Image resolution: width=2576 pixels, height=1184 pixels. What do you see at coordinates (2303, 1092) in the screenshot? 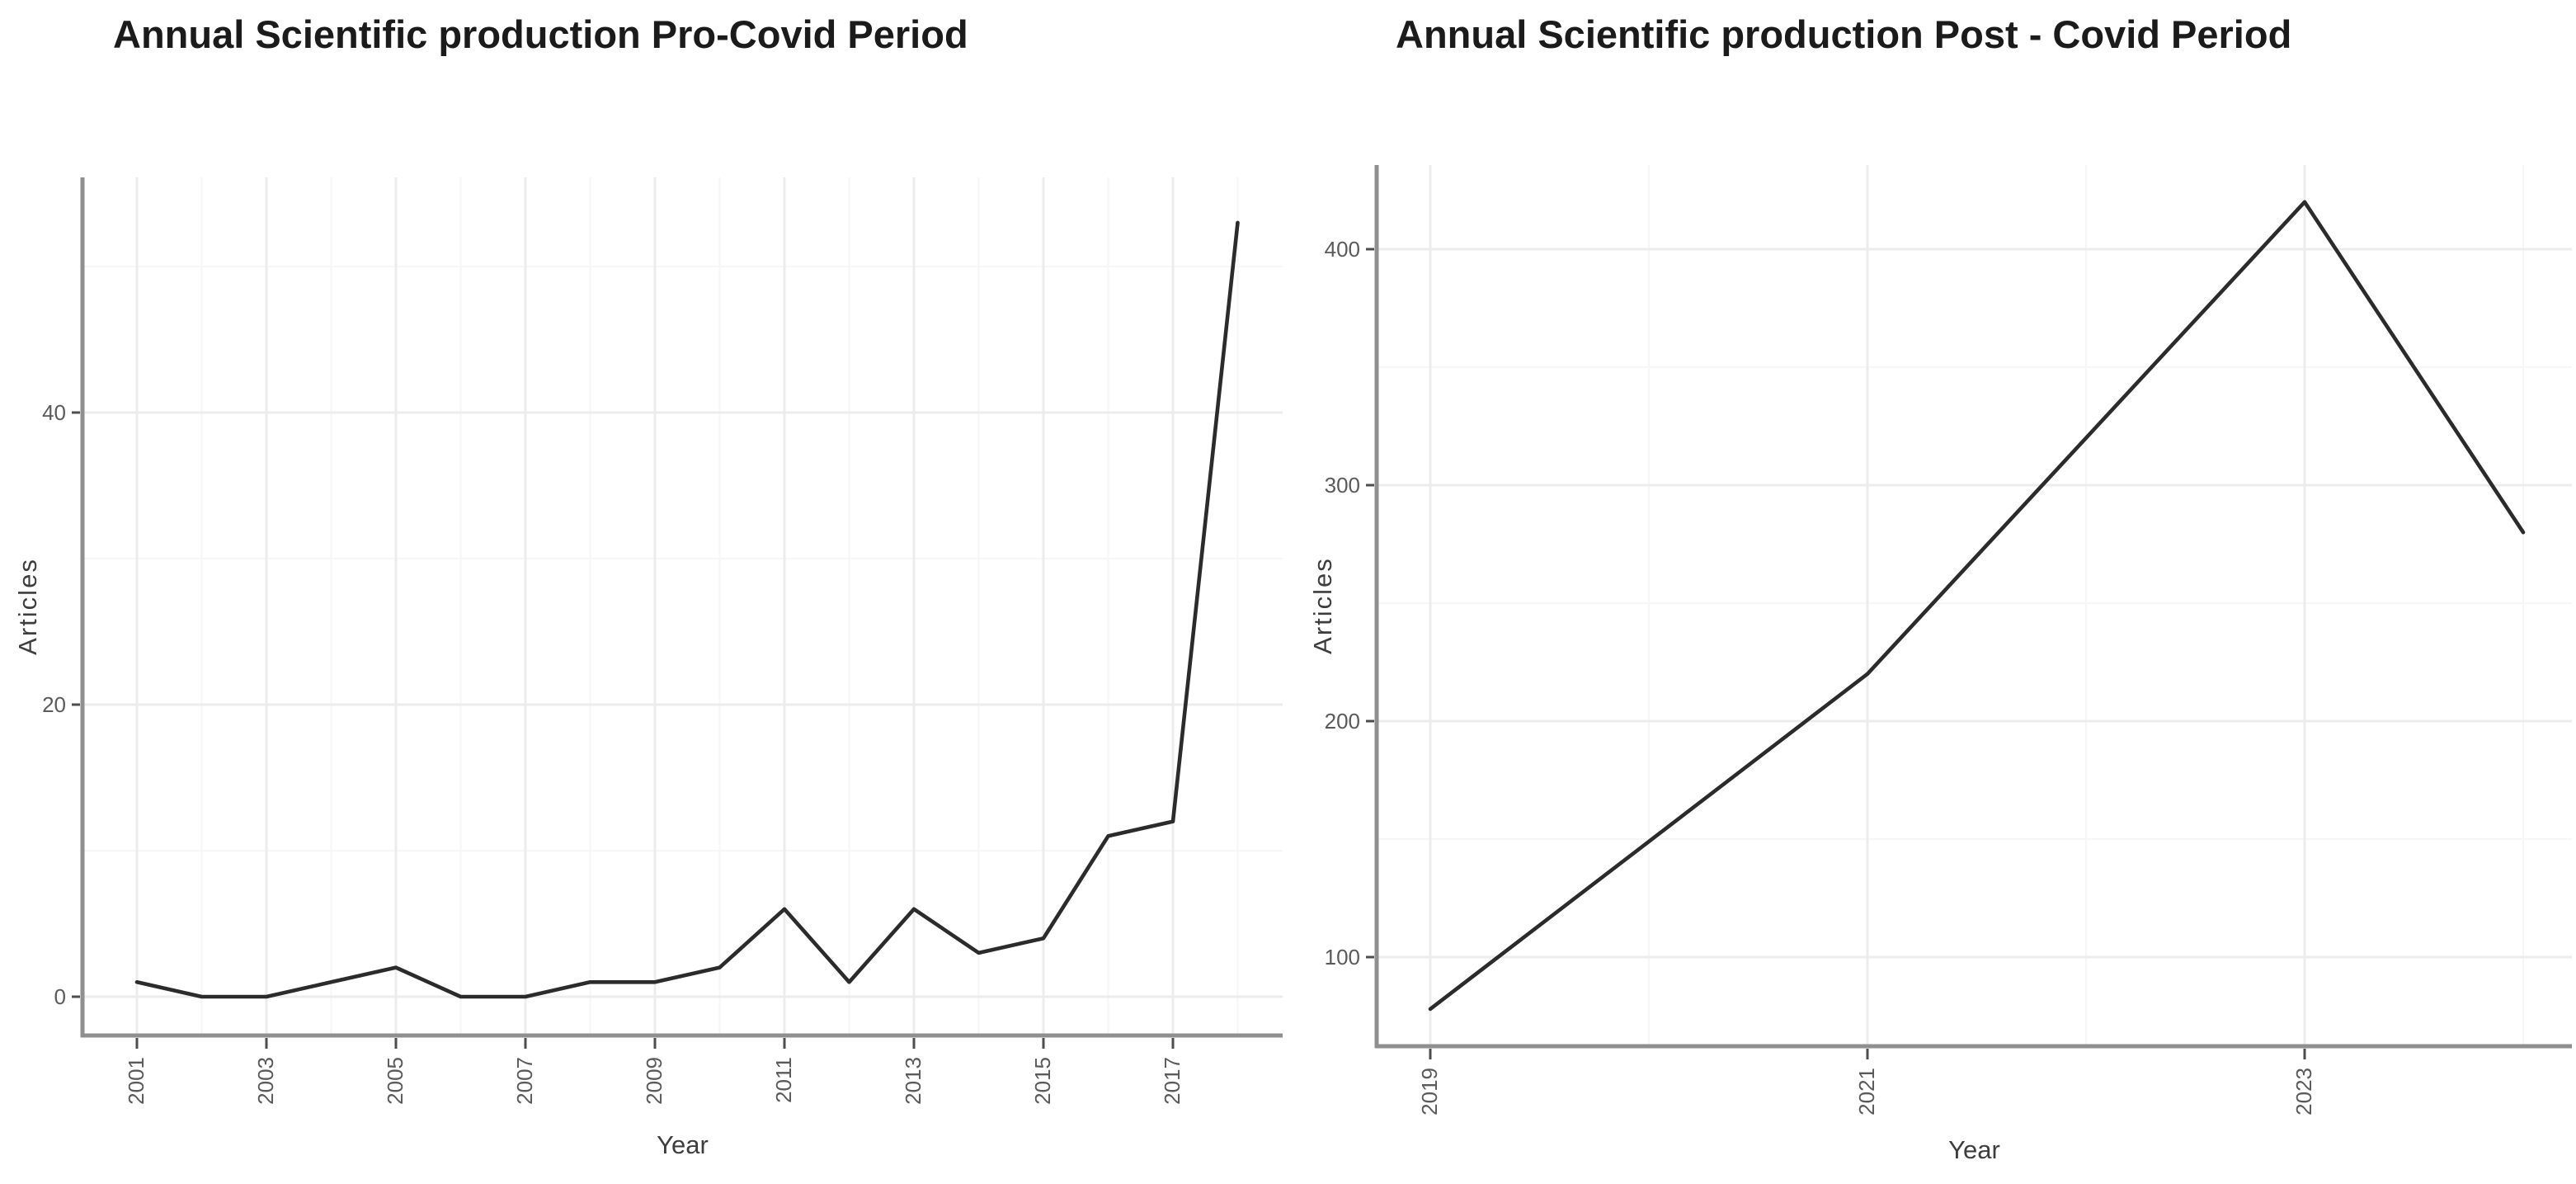
I see `x-tick-label: 2023` at bounding box center [2303, 1092].